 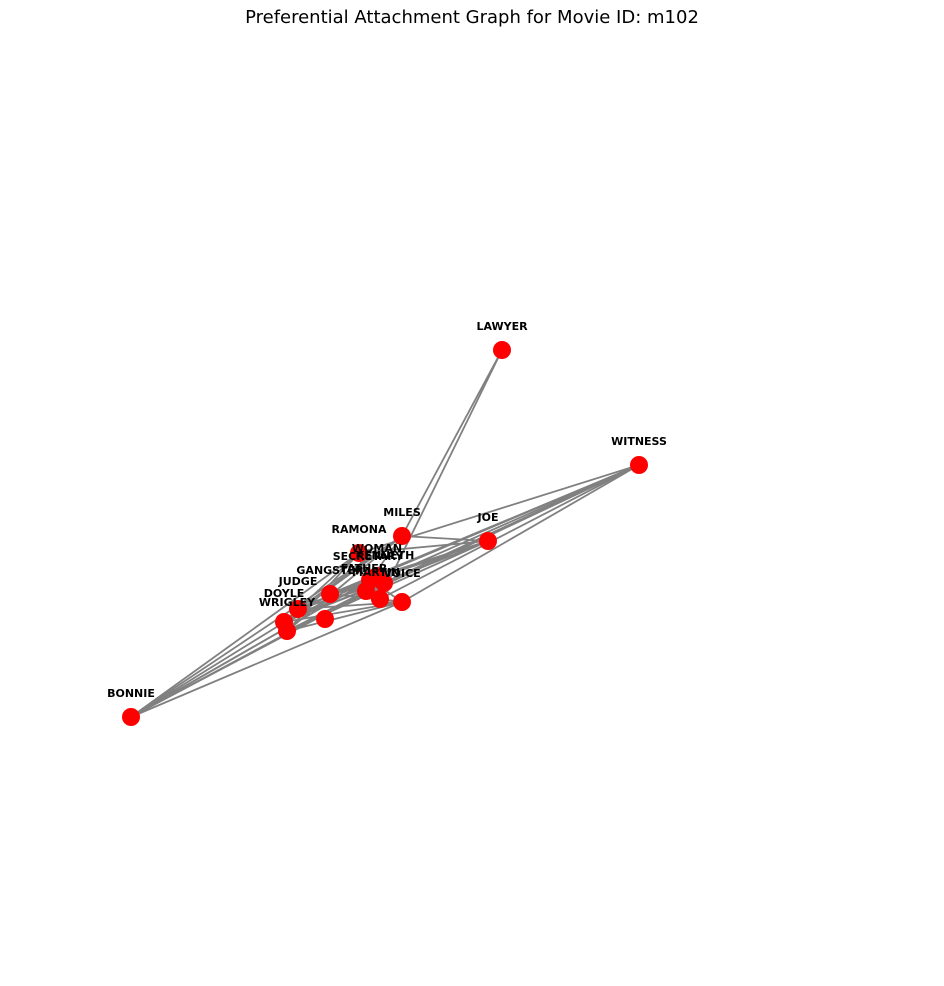 I want to click on node-wrigley, so click(x=287, y=631).